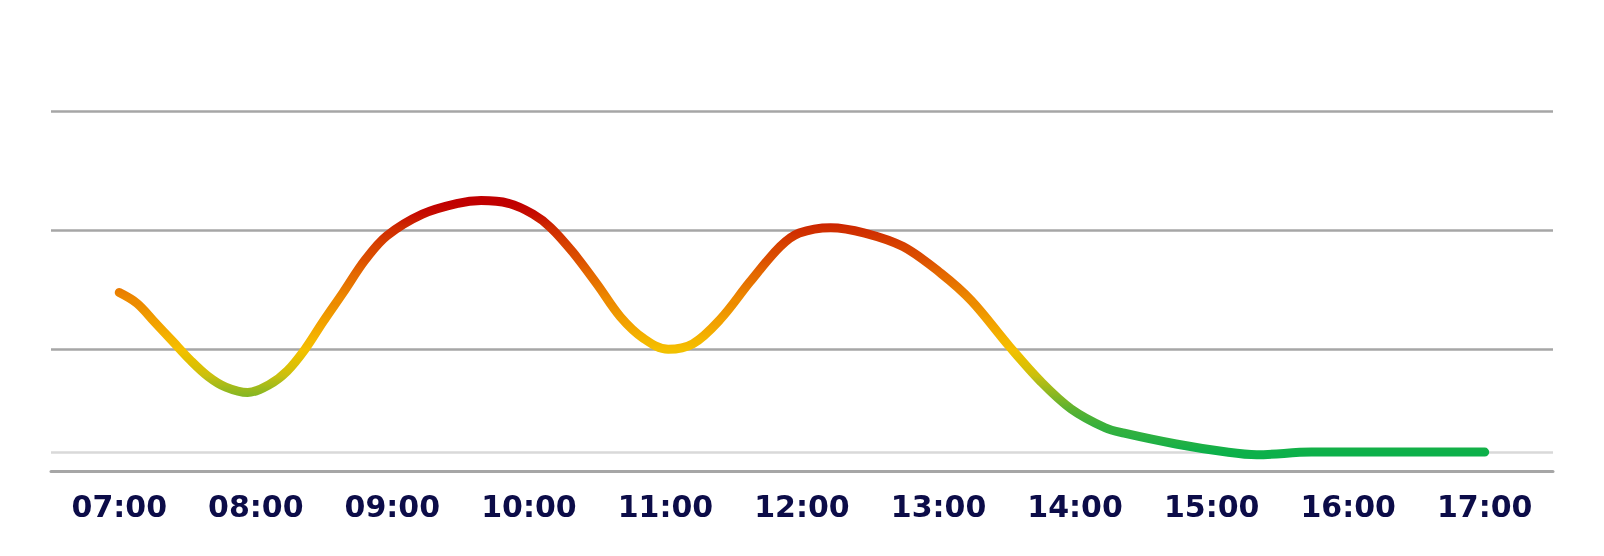  I want to click on x-tick-label: 10:00, so click(529, 506).